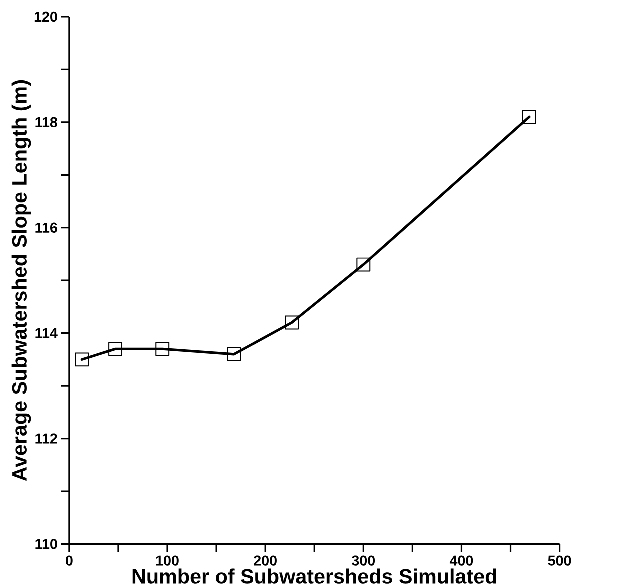 The width and height of the screenshot is (623, 588). I want to click on x-tick-label: 400, so click(462, 561).